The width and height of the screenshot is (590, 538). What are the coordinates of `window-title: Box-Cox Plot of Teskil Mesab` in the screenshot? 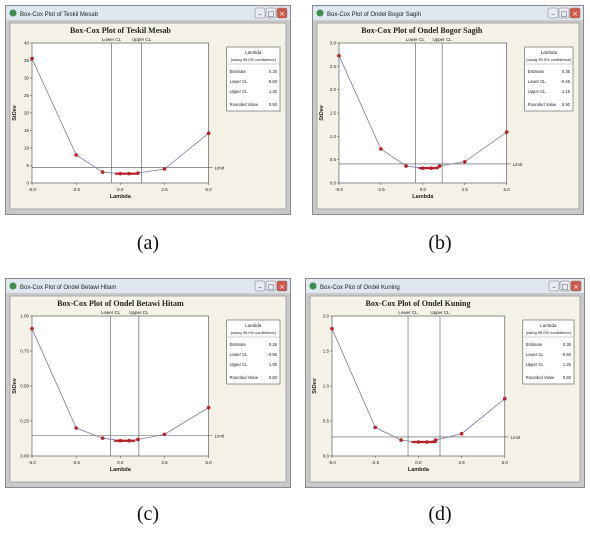 It's located at (59, 15).